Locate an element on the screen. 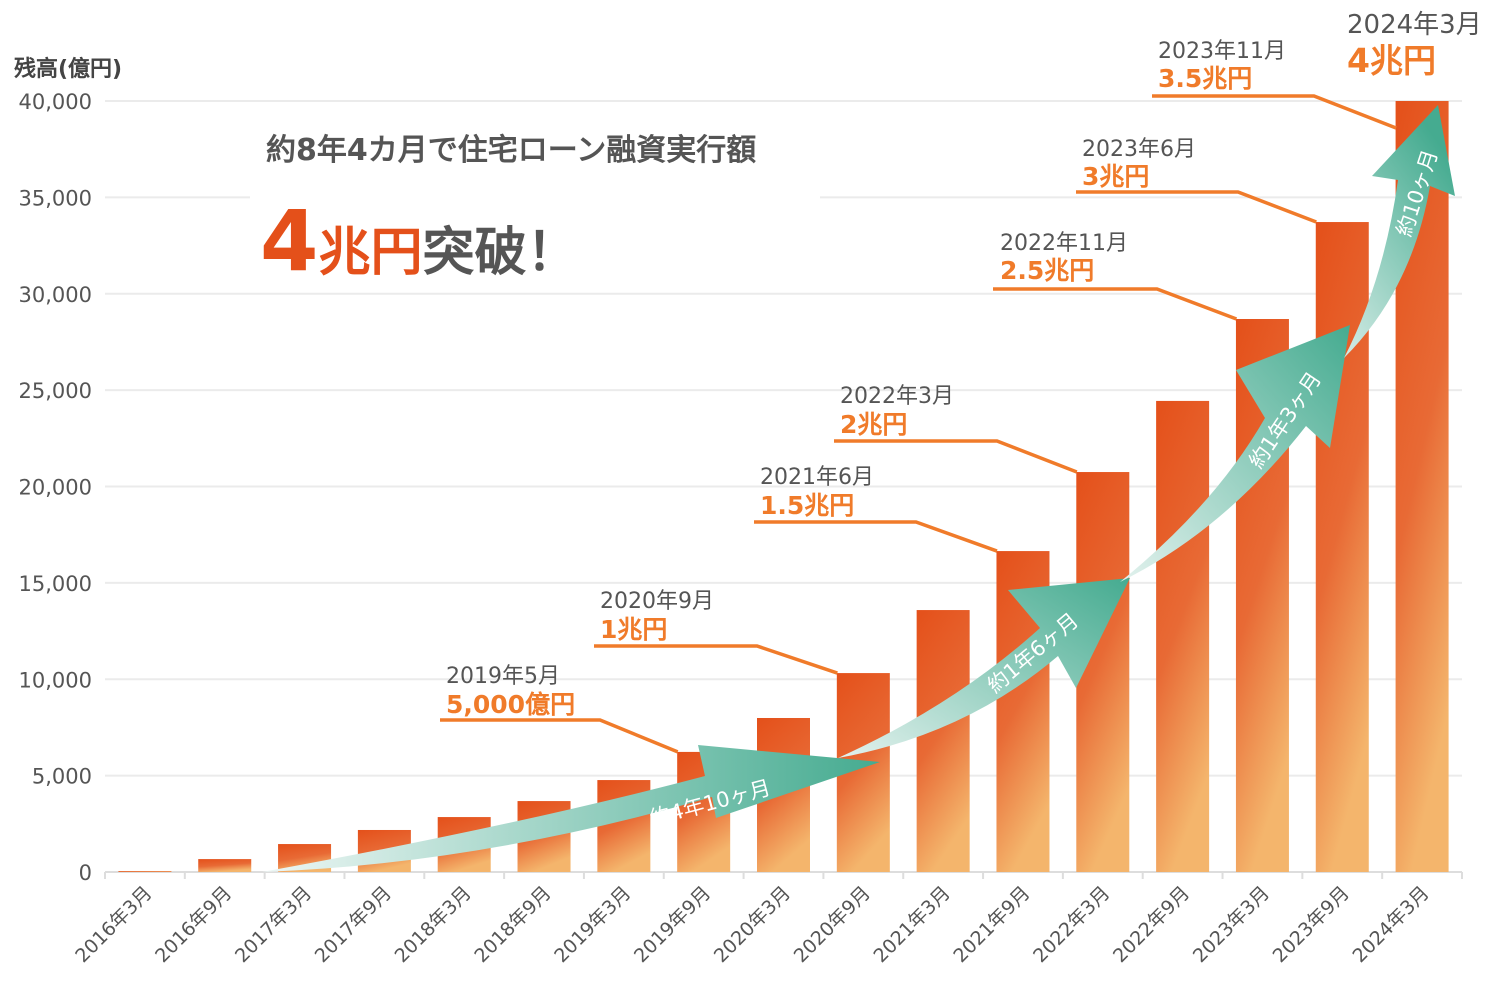 The image size is (1510, 997). x-tick-label: 2017年9月 is located at coordinates (353, 924).